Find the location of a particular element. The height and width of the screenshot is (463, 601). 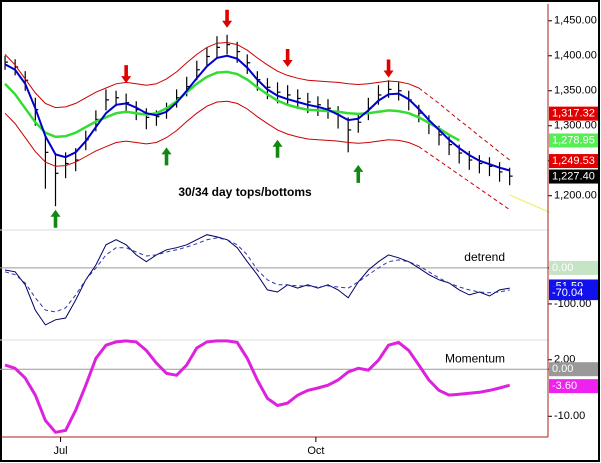

y-tick-label: -10.00 is located at coordinates (569, 416).